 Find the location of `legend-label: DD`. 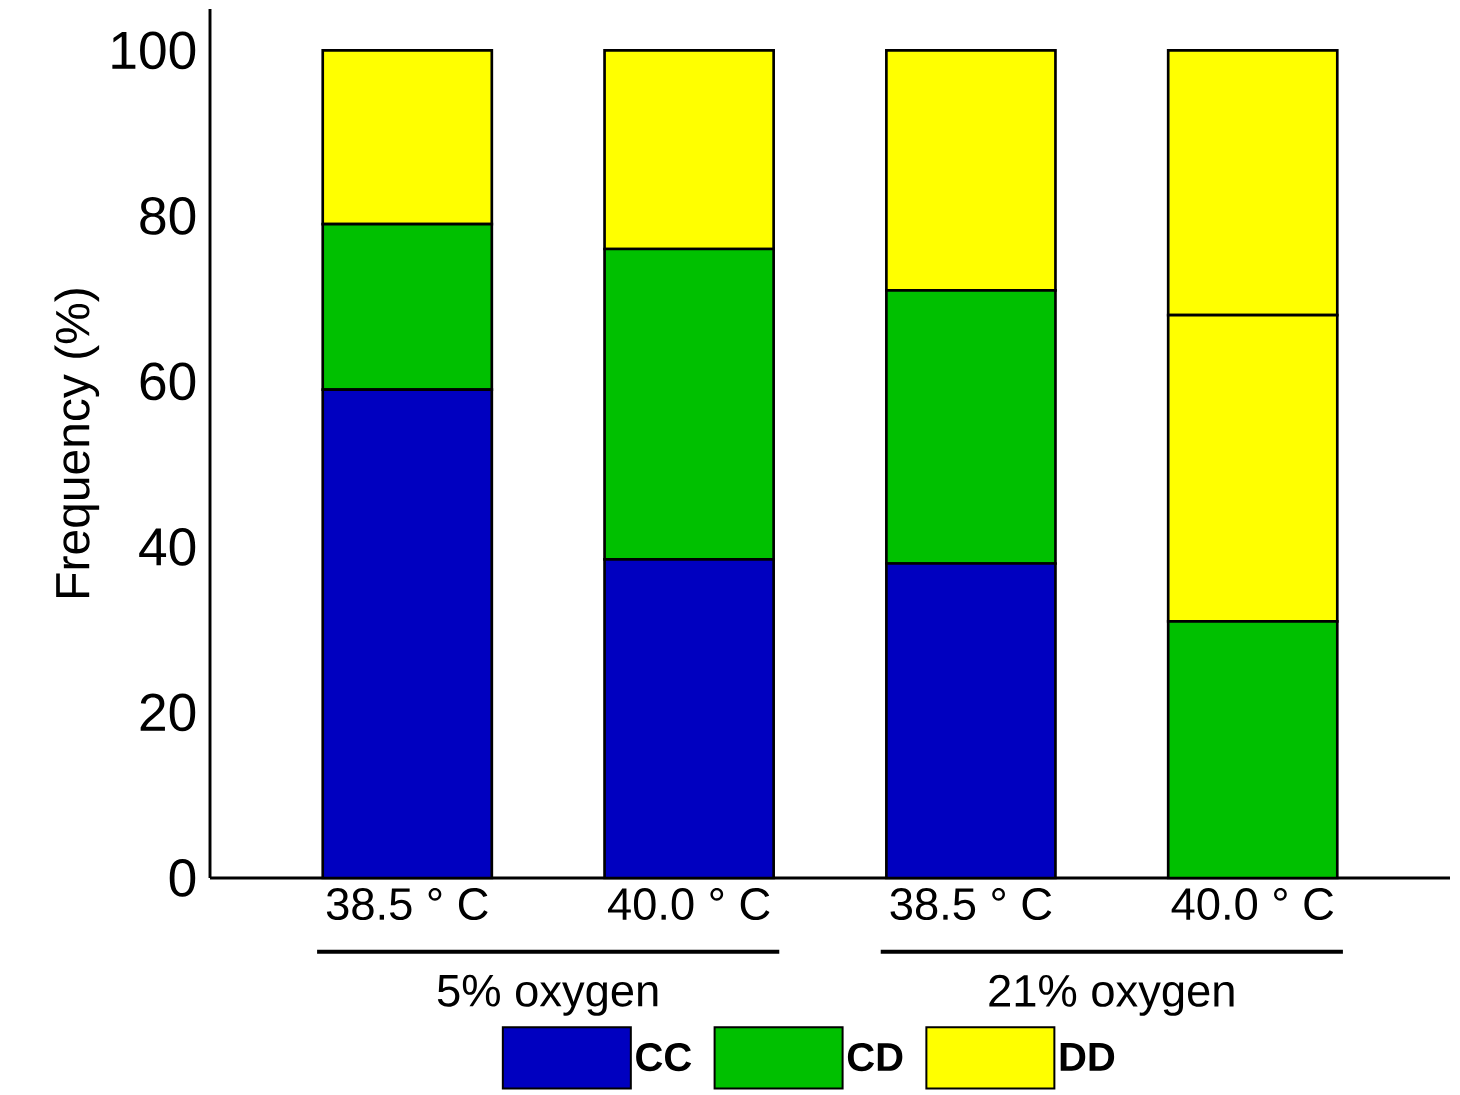

legend-label: DD is located at coordinates (1087, 1057).